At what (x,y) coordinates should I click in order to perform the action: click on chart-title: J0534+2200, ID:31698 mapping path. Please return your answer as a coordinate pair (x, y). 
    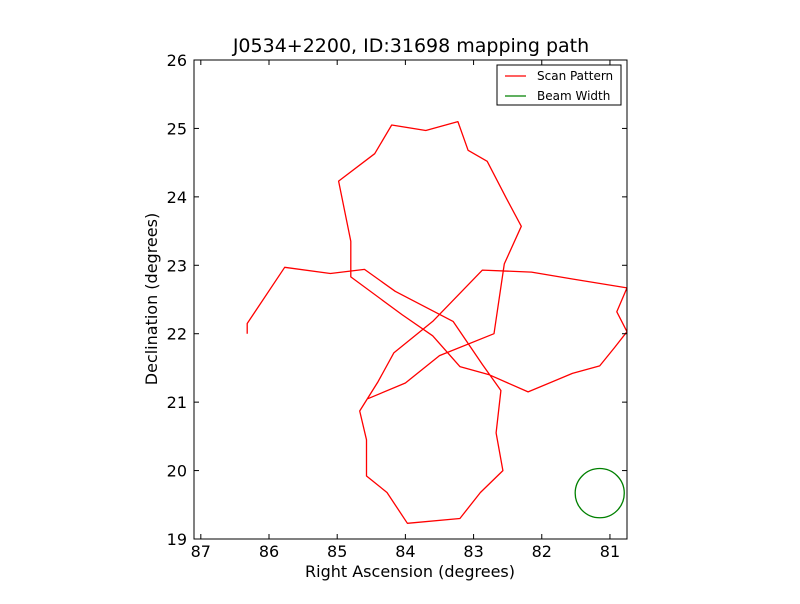
    Looking at the image, I should click on (410, 46).